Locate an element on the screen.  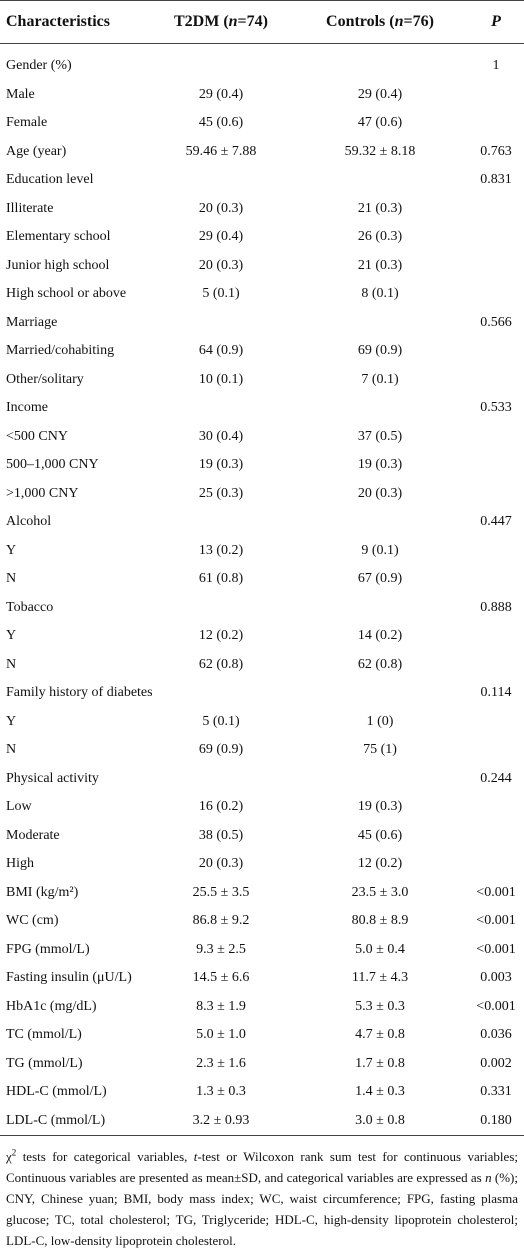
table-cell: 14.5 ± 6.6 is located at coordinates (221, 978).